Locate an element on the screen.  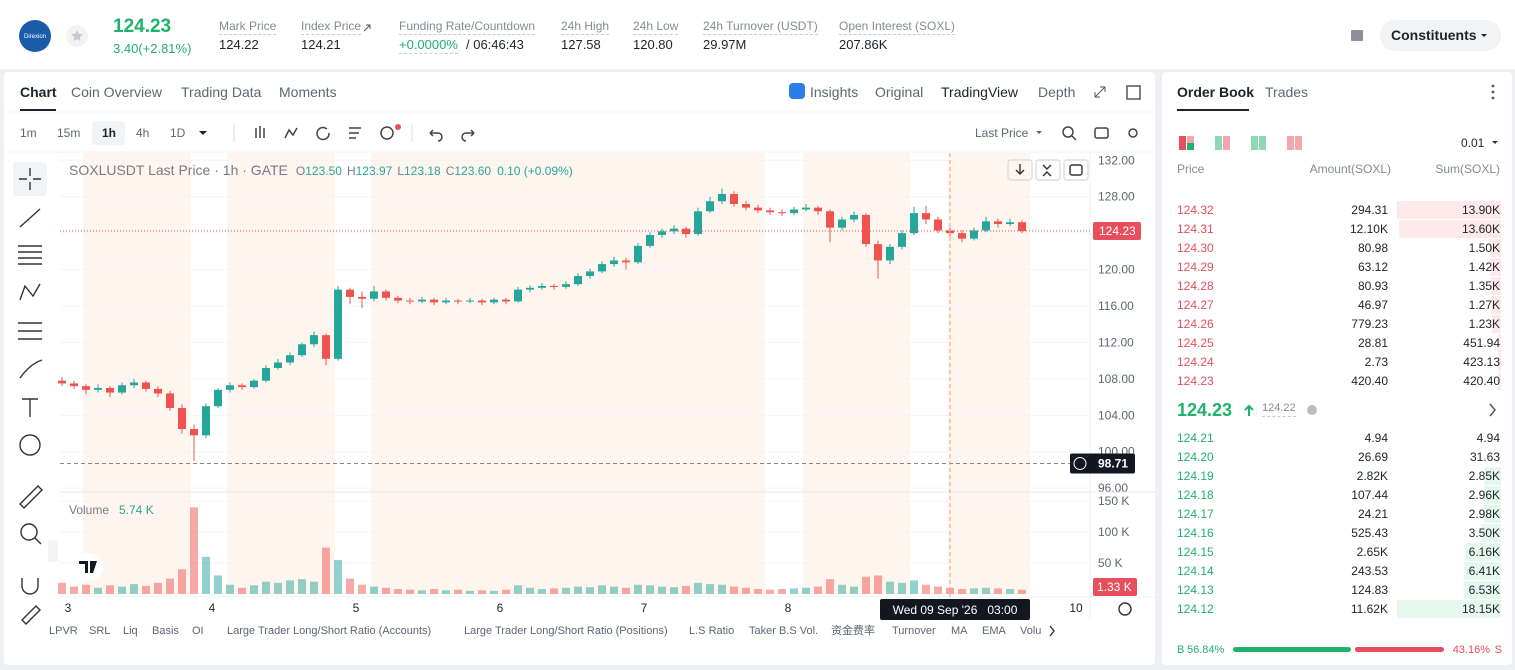
last-price: 124.23 is located at coordinates (142, 26).